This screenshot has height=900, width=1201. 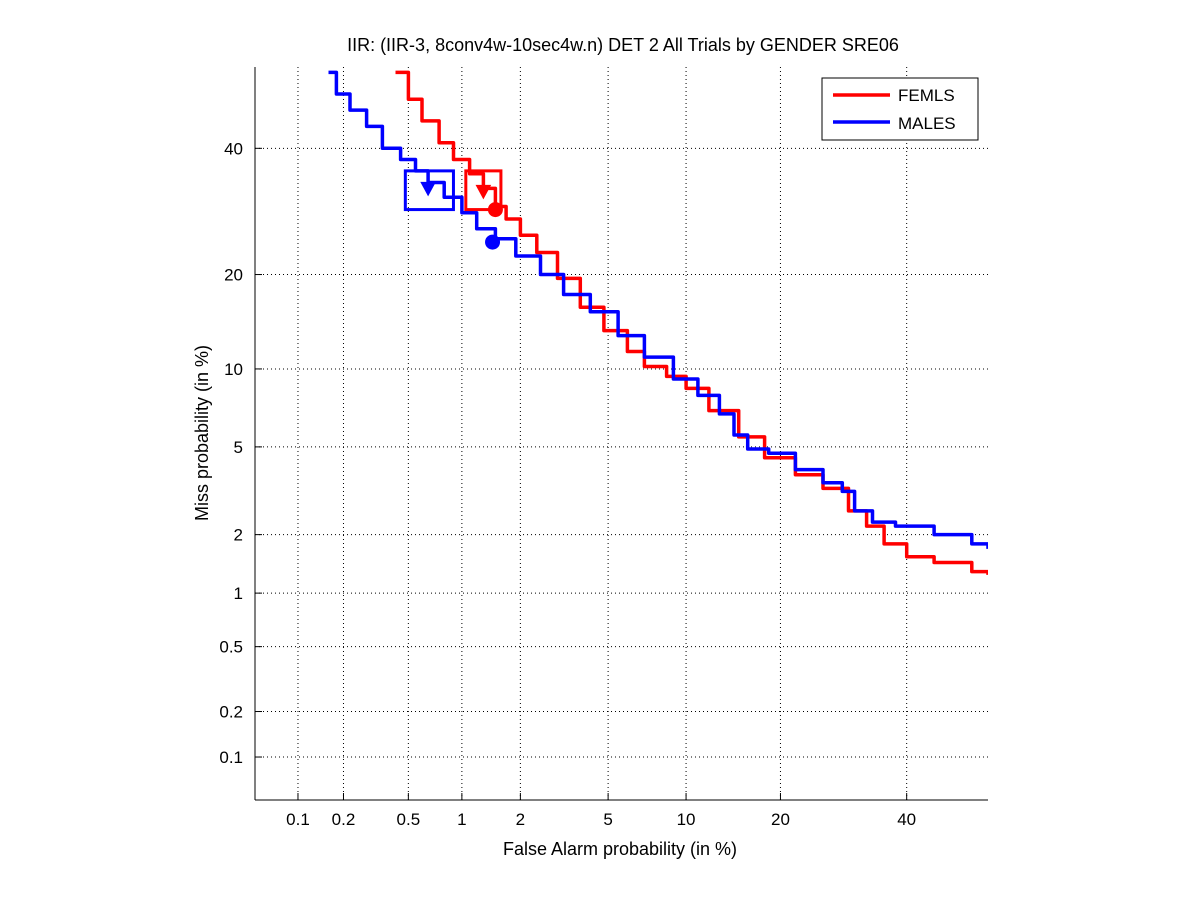 I want to click on x-tick-label: 5, so click(x=607, y=819).